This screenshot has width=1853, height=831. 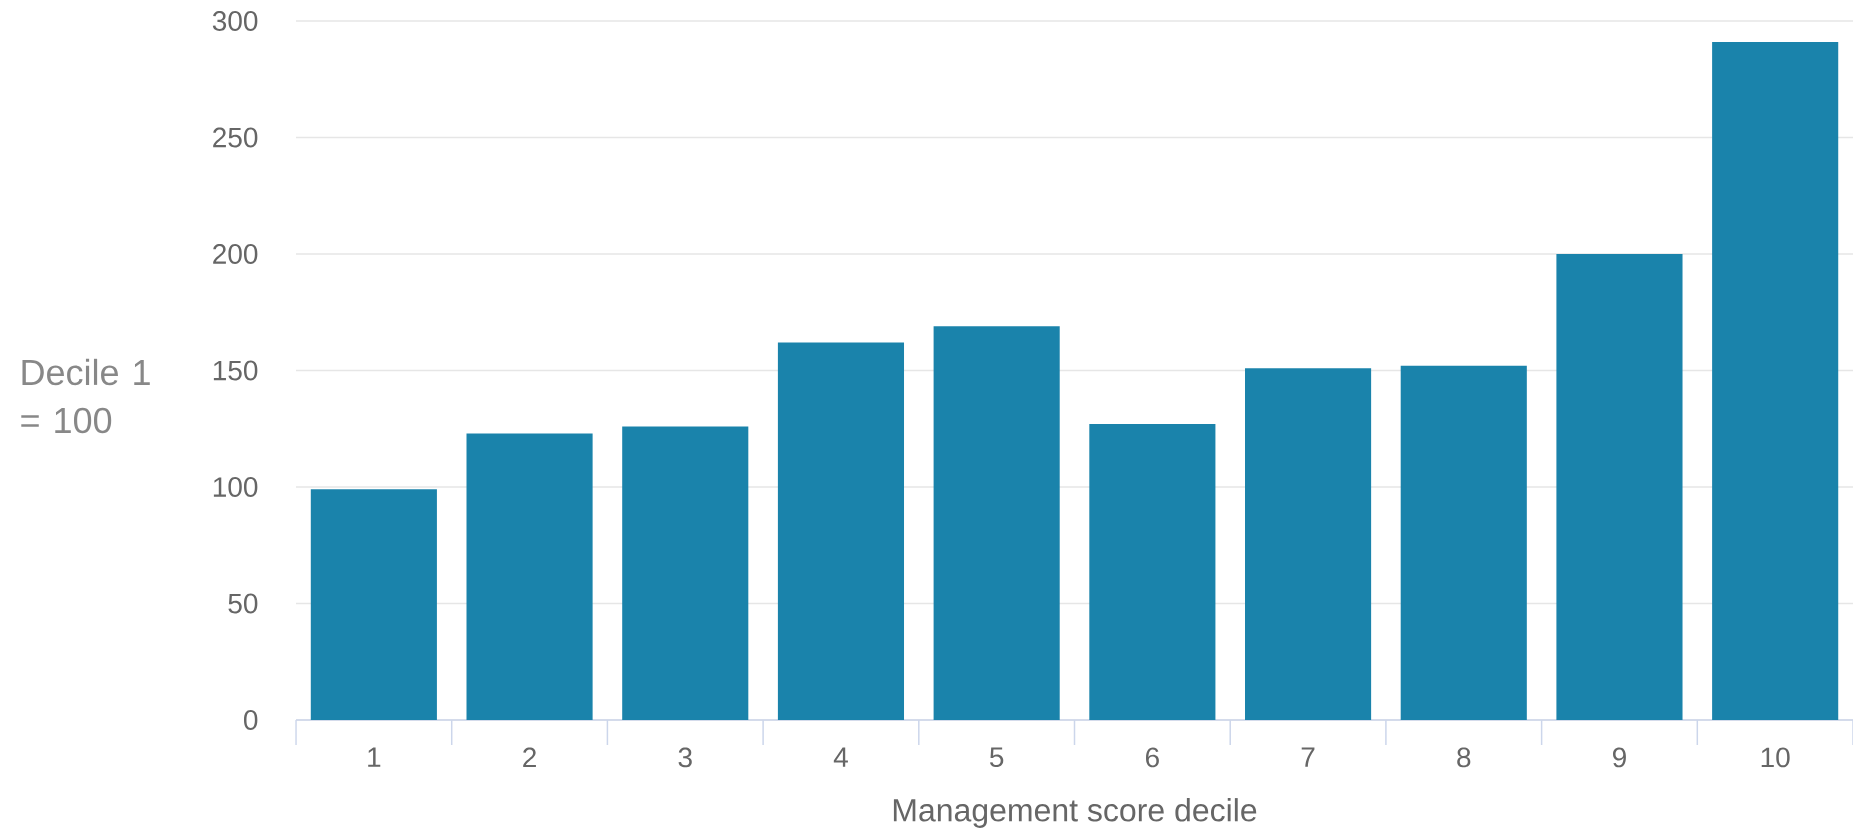 I want to click on y-tick-label: 300, so click(x=235, y=21).